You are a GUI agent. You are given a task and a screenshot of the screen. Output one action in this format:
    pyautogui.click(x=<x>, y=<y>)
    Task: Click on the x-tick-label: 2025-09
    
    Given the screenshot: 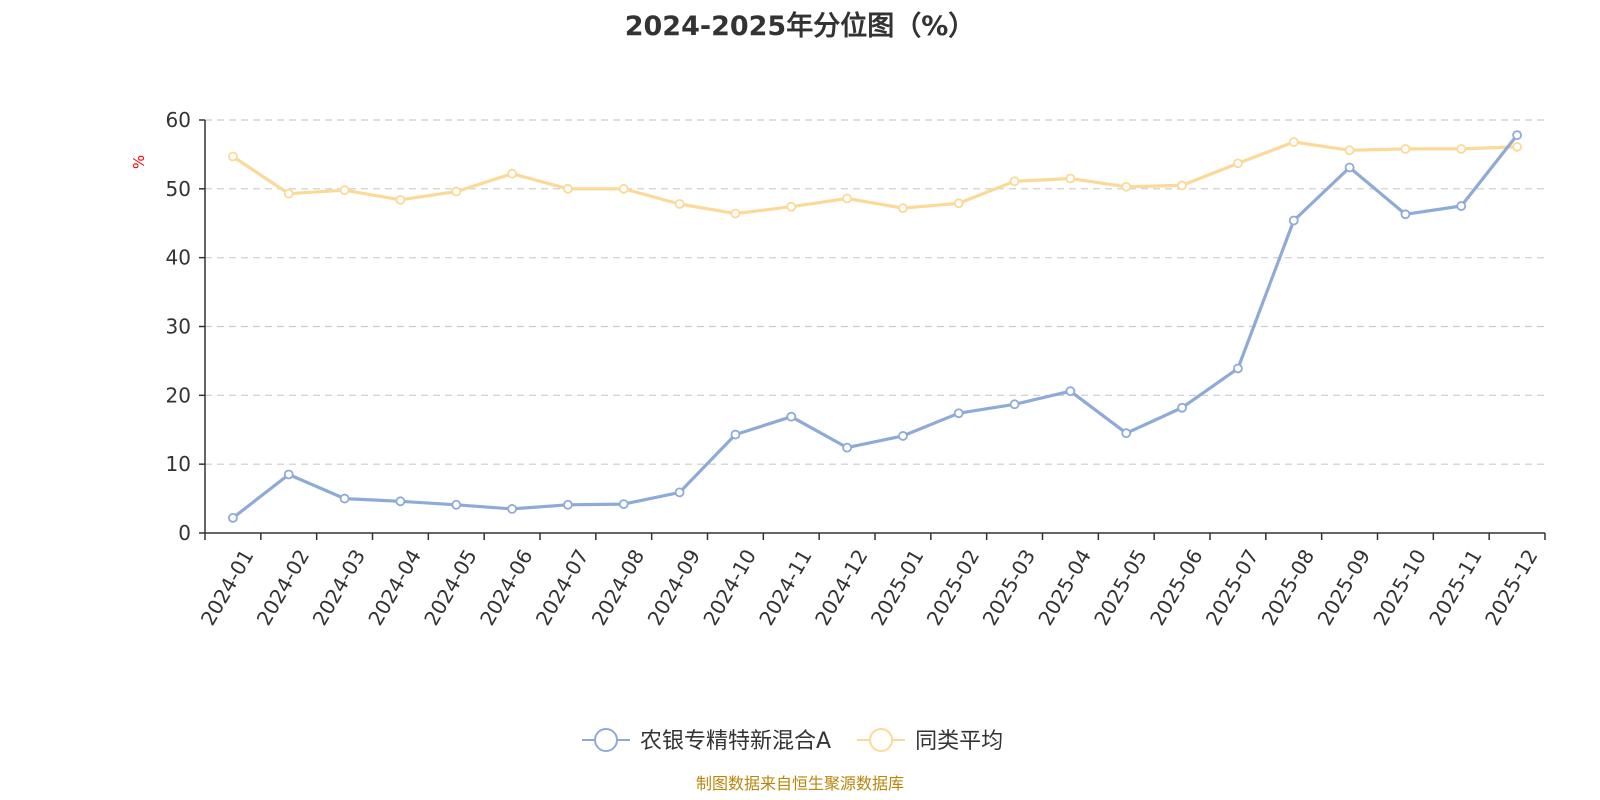 What is the action you would take?
    pyautogui.click(x=1344, y=587)
    